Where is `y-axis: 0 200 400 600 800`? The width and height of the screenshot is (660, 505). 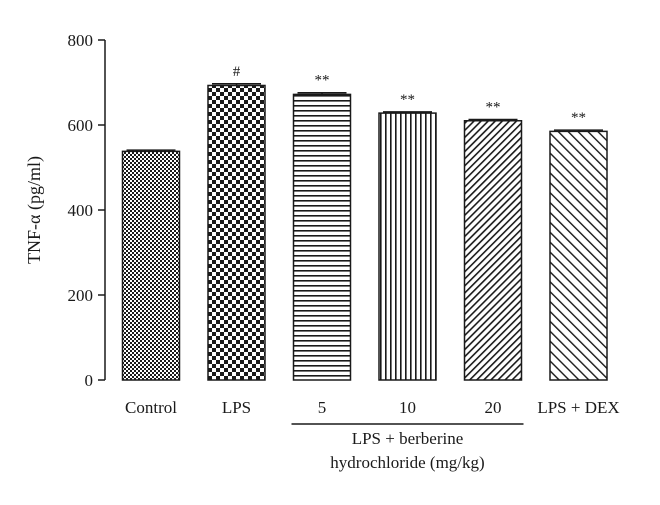
y-axis: 0 200 400 600 800 is located at coordinates (87, 210).